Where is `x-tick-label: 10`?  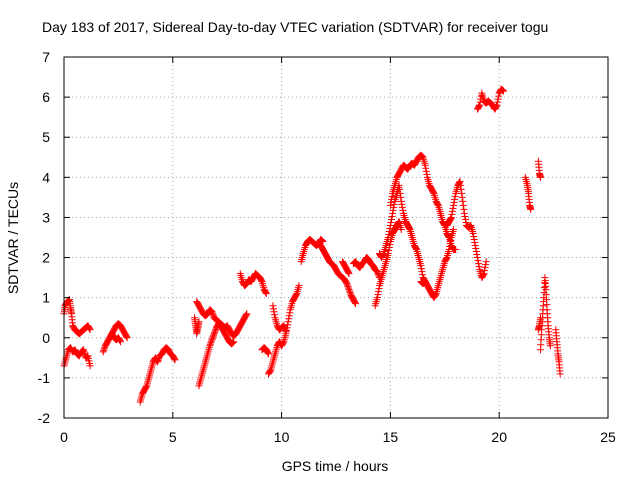 x-tick-label: 10 is located at coordinates (282, 437).